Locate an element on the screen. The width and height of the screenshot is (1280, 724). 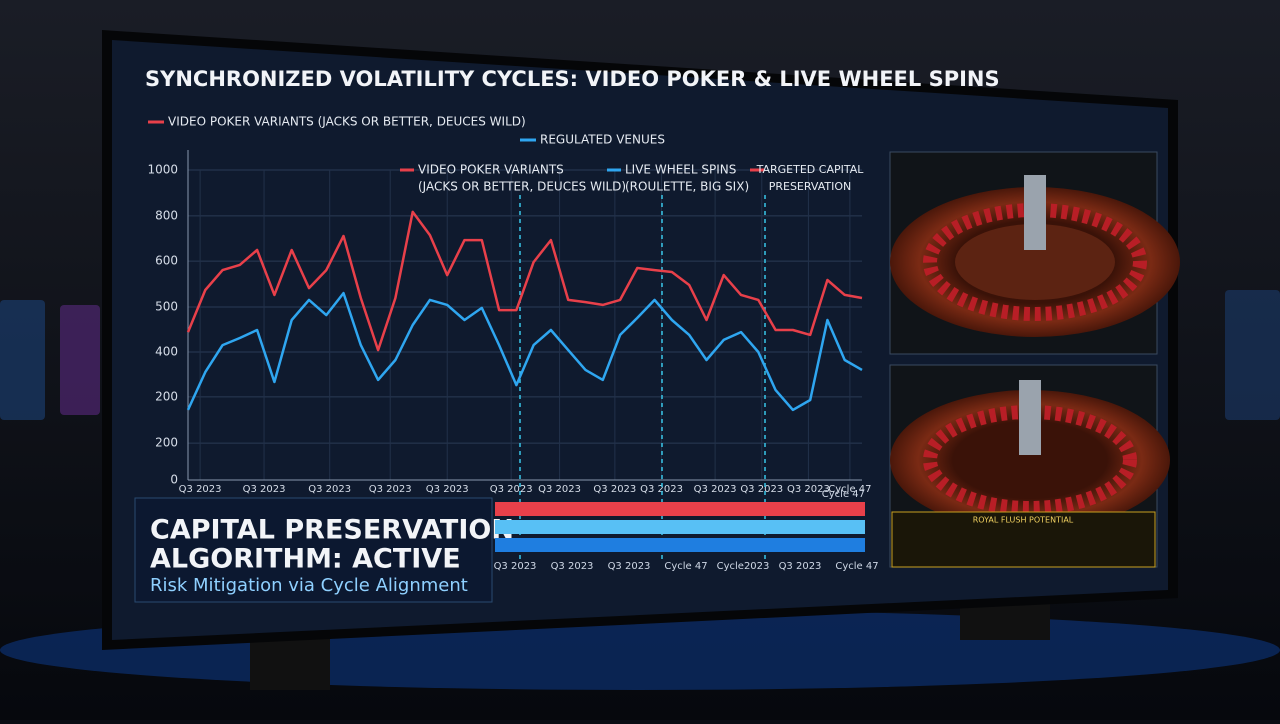
timeline-label: Cycle2023 is located at coordinates (743, 566).